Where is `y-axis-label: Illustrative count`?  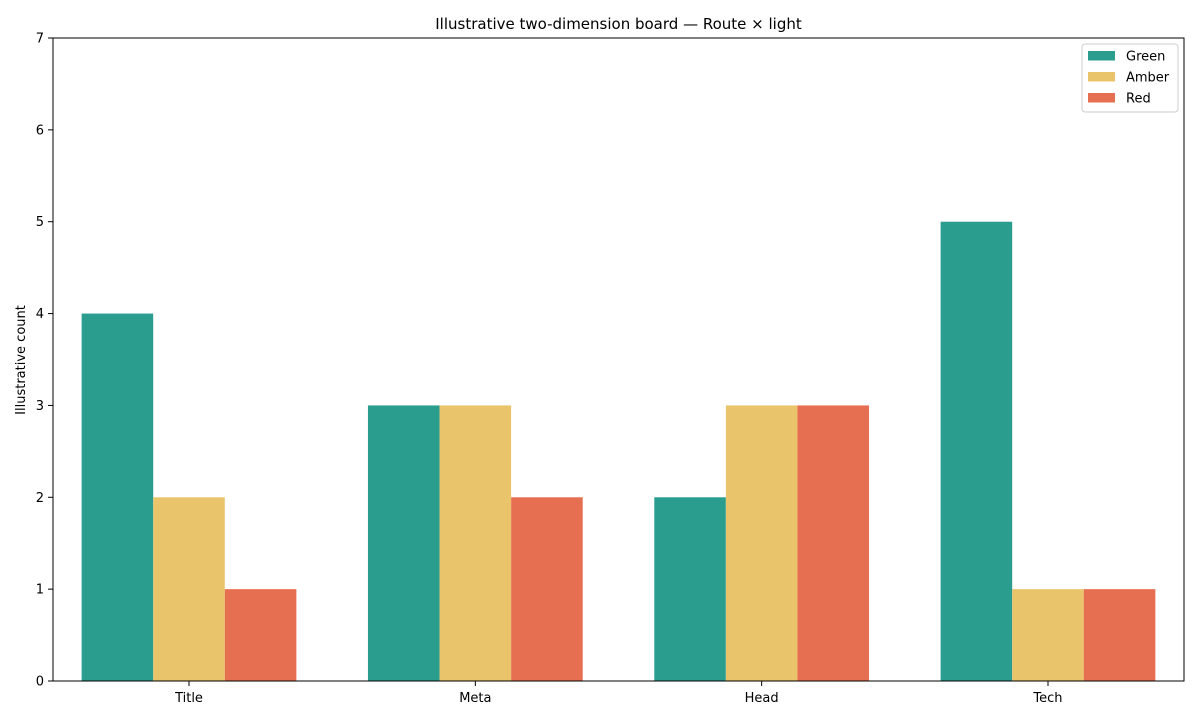
y-axis-label: Illustrative count is located at coordinates (21, 360).